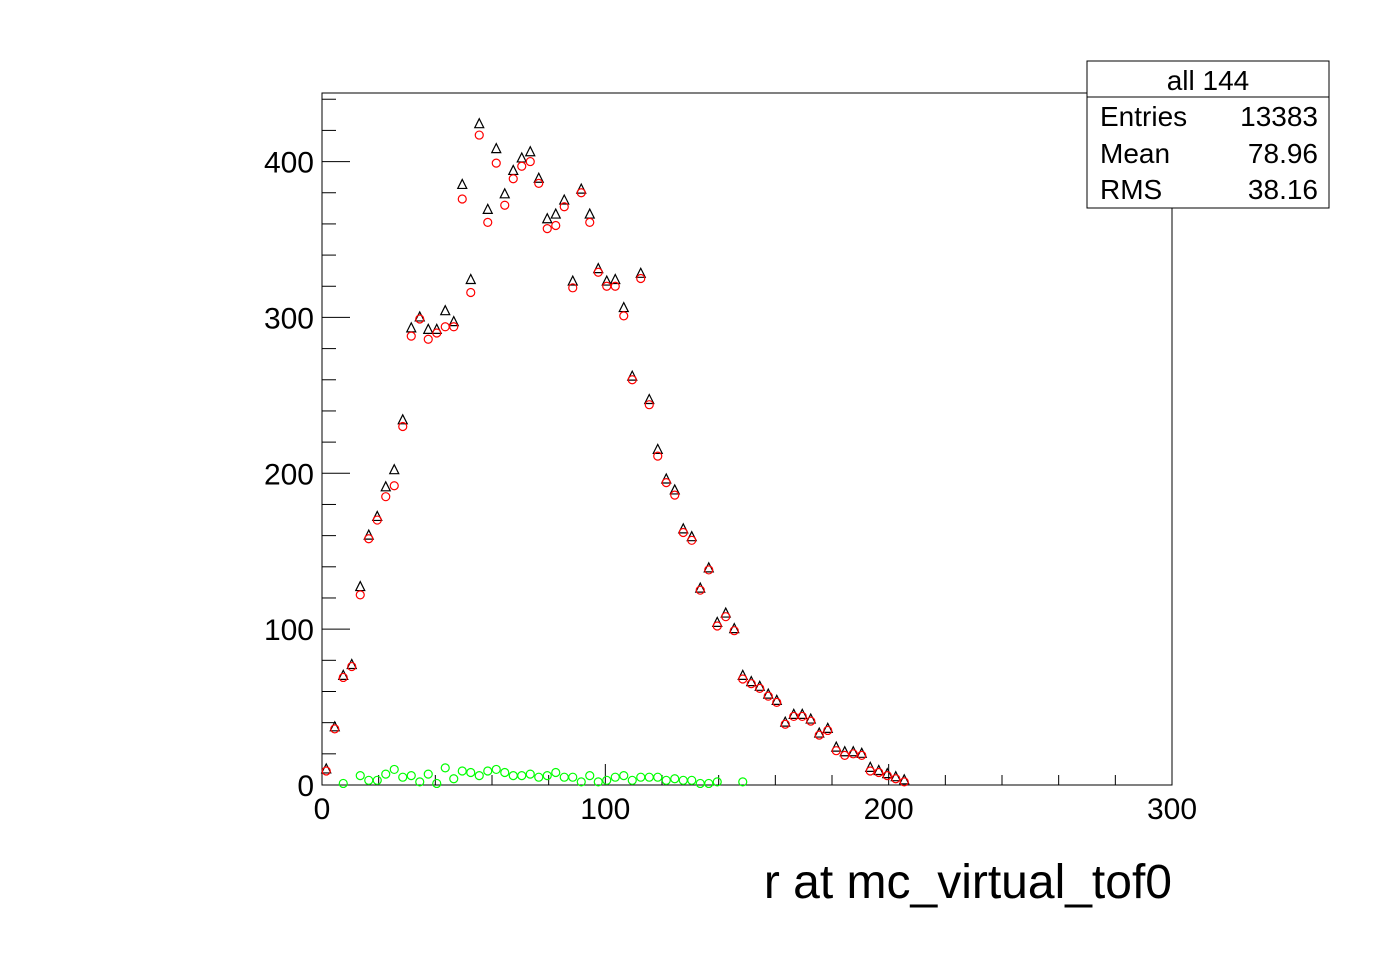 The height and width of the screenshot is (972, 1396). Describe the element at coordinates (1283, 189) in the screenshot. I see `stats-rms-value: 38.16` at that location.